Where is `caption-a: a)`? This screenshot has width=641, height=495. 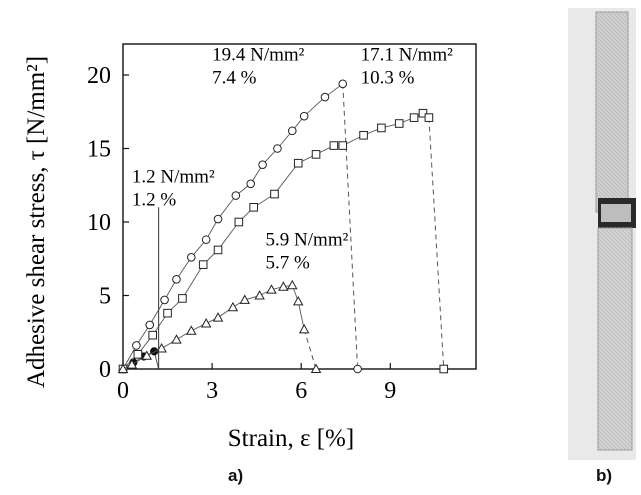 caption-a: a) is located at coordinates (236, 475).